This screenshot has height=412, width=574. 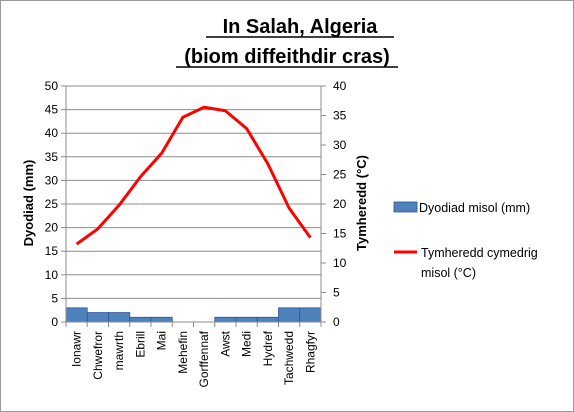 What do you see at coordinates (301, 27) in the screenshot?
I see `chart-title-line-1: In Salah, Algeria` at bounding box center [301, 27].